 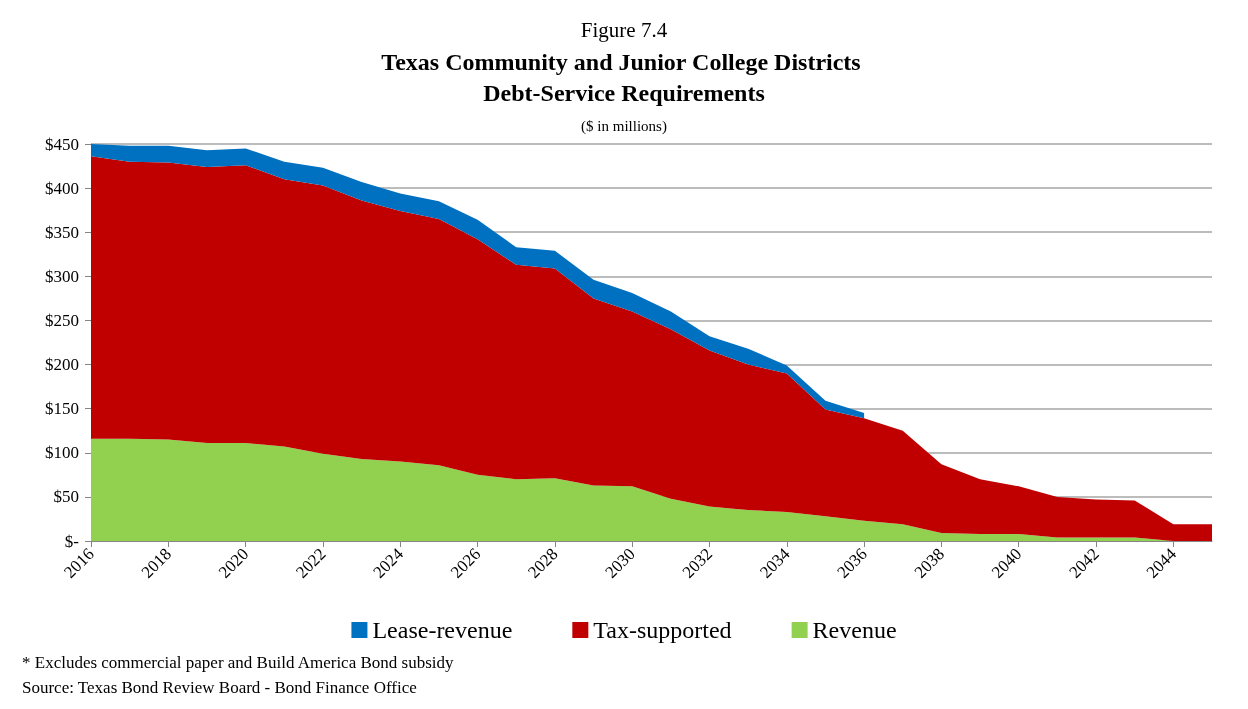 What do you see at coordinates (62, 409) in the screenshot?
I see `y-tick-label: $150` at bounding box center [62, 409].